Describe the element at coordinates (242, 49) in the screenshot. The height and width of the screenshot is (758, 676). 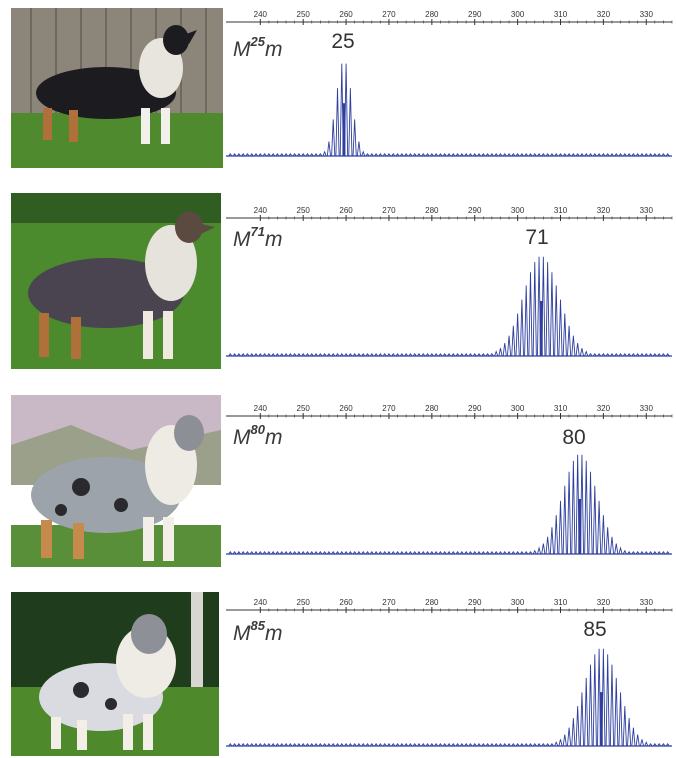
I see `genotype-base-1: M` at that location.